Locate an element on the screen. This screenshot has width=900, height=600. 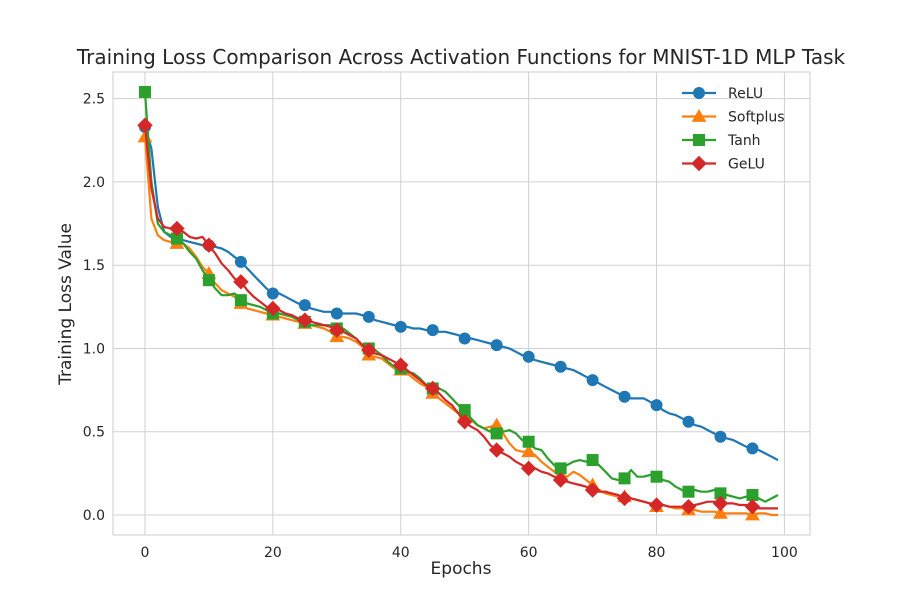
x-tick-label: 100 is located at coordinates (784, 553).